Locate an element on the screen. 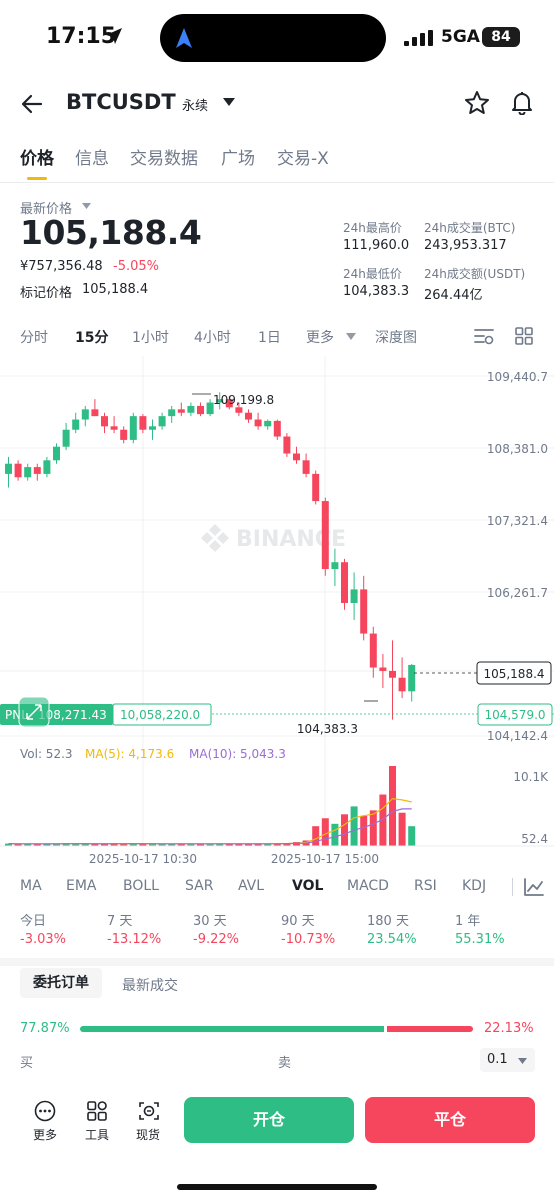 The height and width of the screenshot is (1200, 554). perf-label-90d: 90 天 is located at coordinates (298, 919).